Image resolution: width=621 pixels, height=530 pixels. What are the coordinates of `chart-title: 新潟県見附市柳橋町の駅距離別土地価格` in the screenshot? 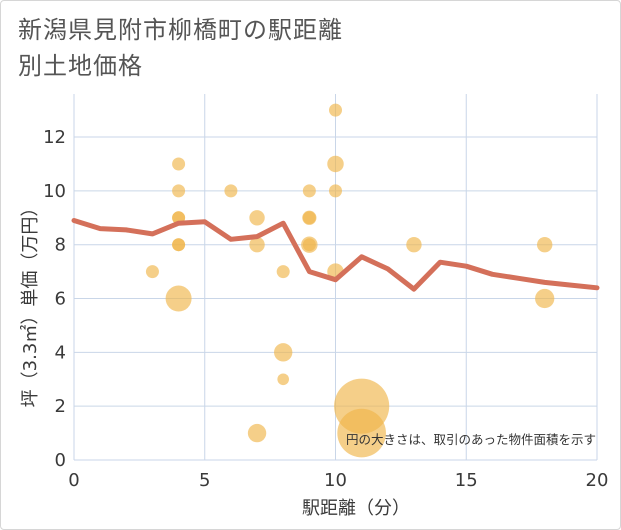 It's located at (180, 48).